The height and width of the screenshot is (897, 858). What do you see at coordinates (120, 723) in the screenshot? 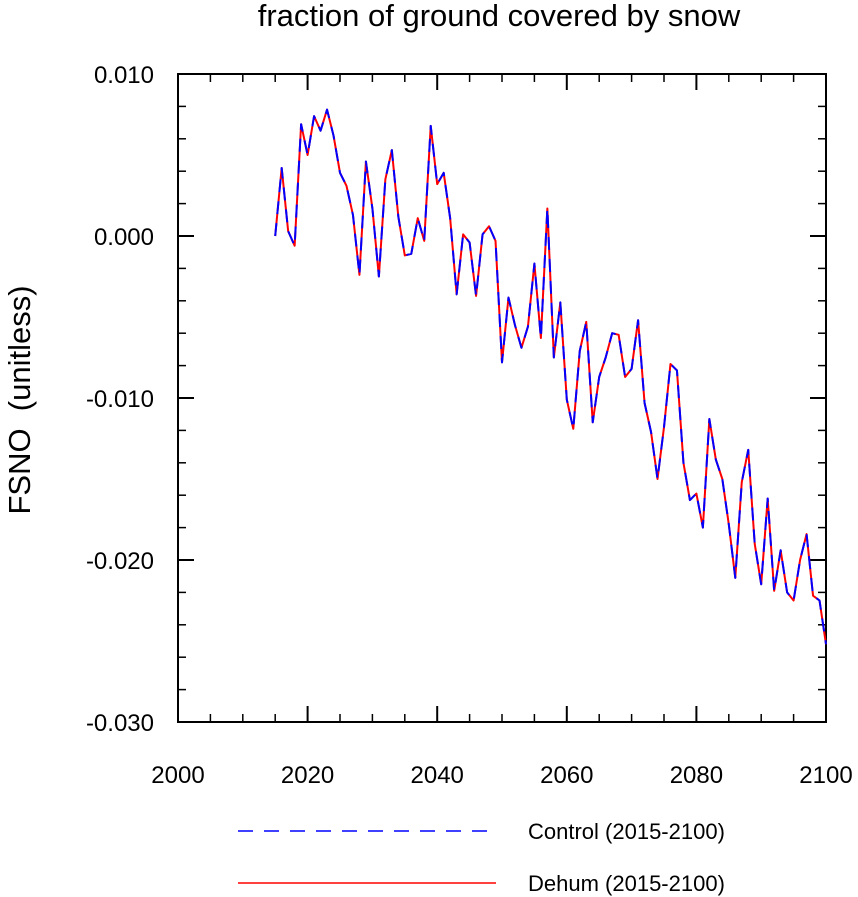
I see `y-tick-label: -0.030` at bounding box center [120, 723].